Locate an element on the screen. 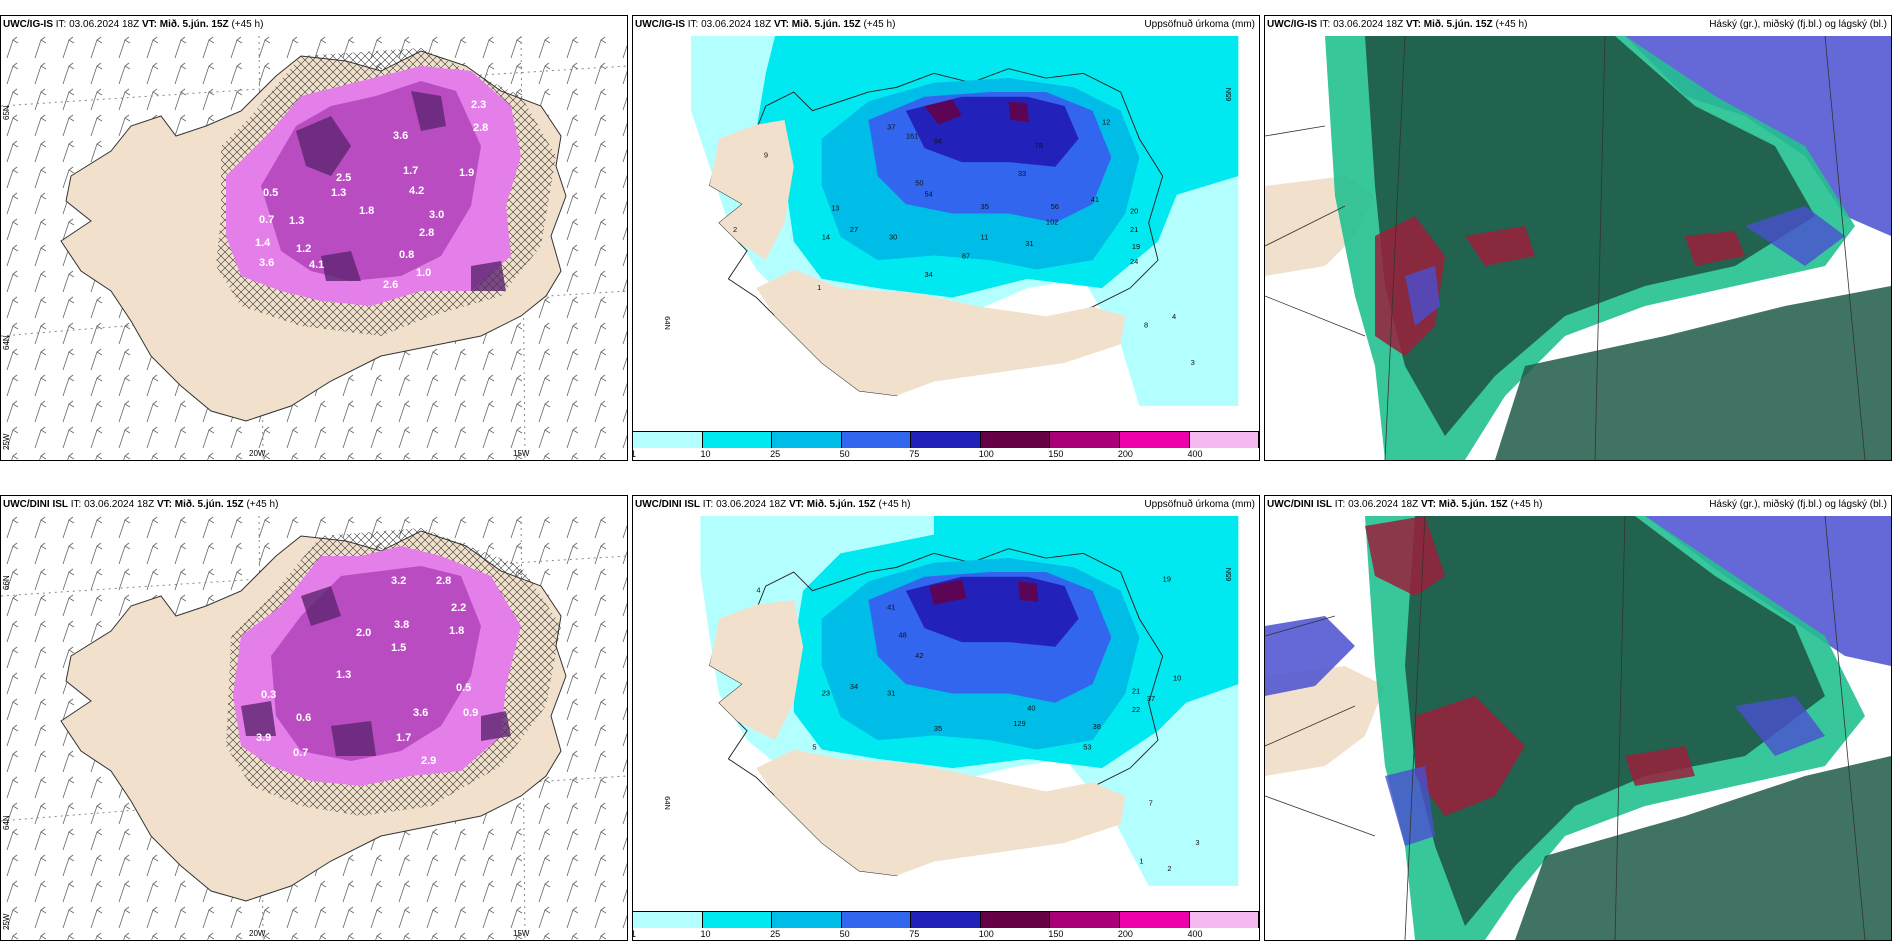 The width and height of the screenshot is (1900, 950). lat-label: 65N is located at coordinates (1228, 575).